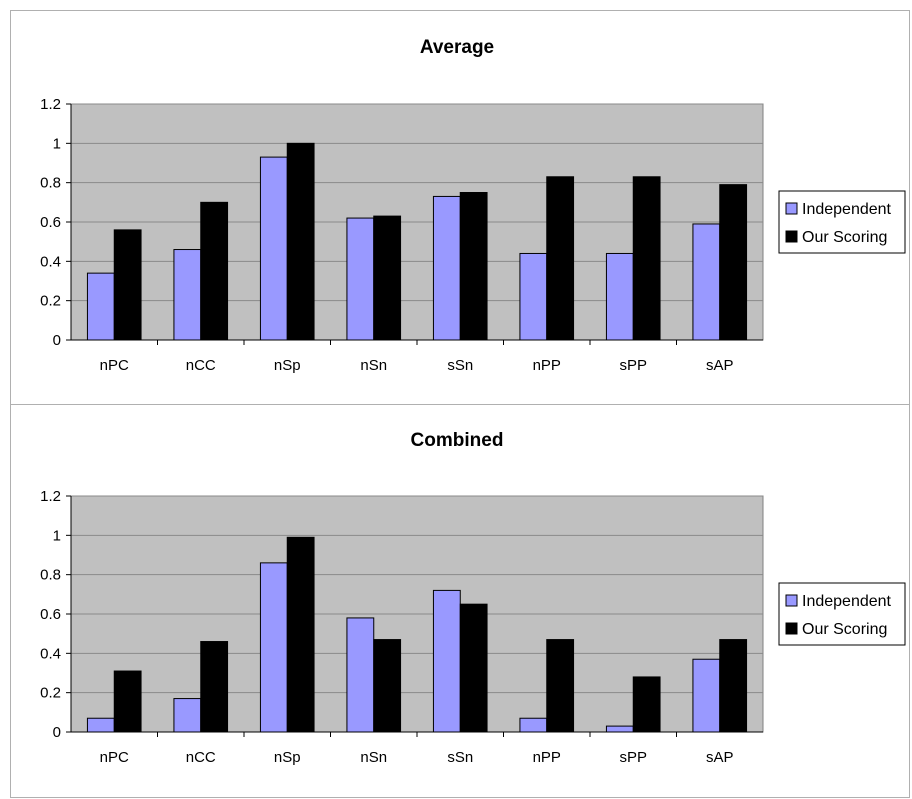 The height and width of the screenshot is (799, 912). Describe the element at coordinates (457, 47) in the screenshot. I see `chart-title: Average` at that location.